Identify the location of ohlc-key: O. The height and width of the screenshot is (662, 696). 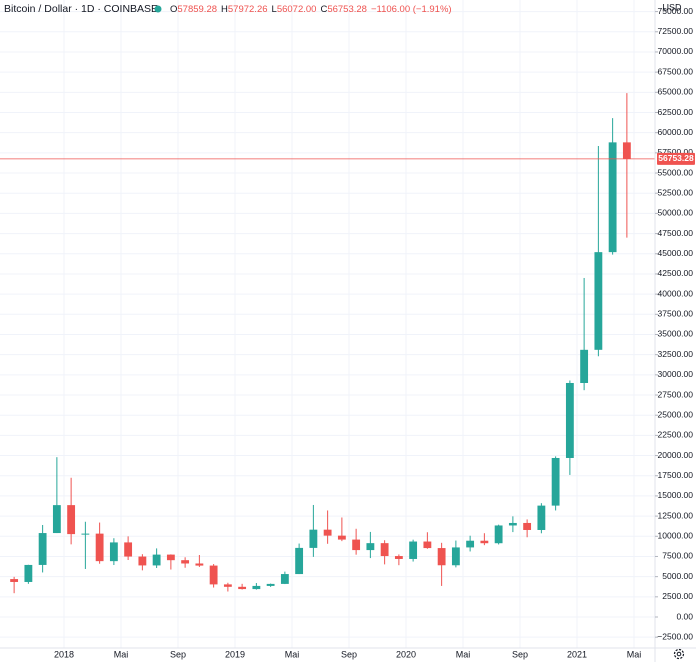
(173, 9).